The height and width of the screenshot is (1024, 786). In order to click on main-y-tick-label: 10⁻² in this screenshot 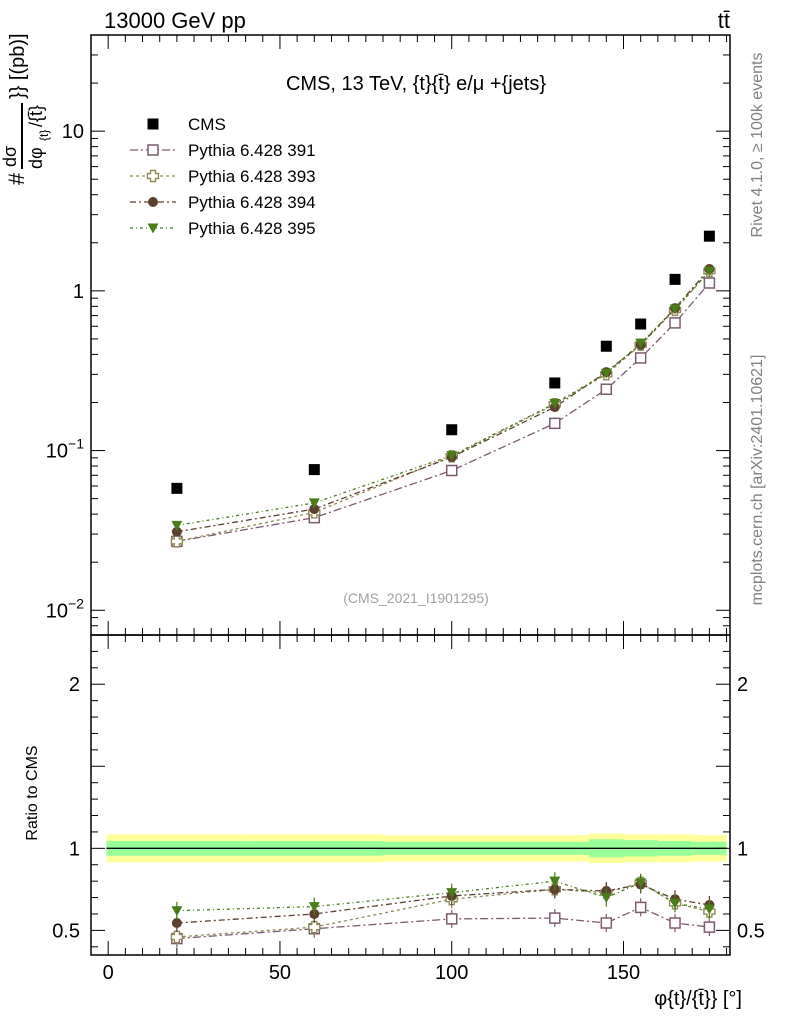, I will do `click(65, 608)`.